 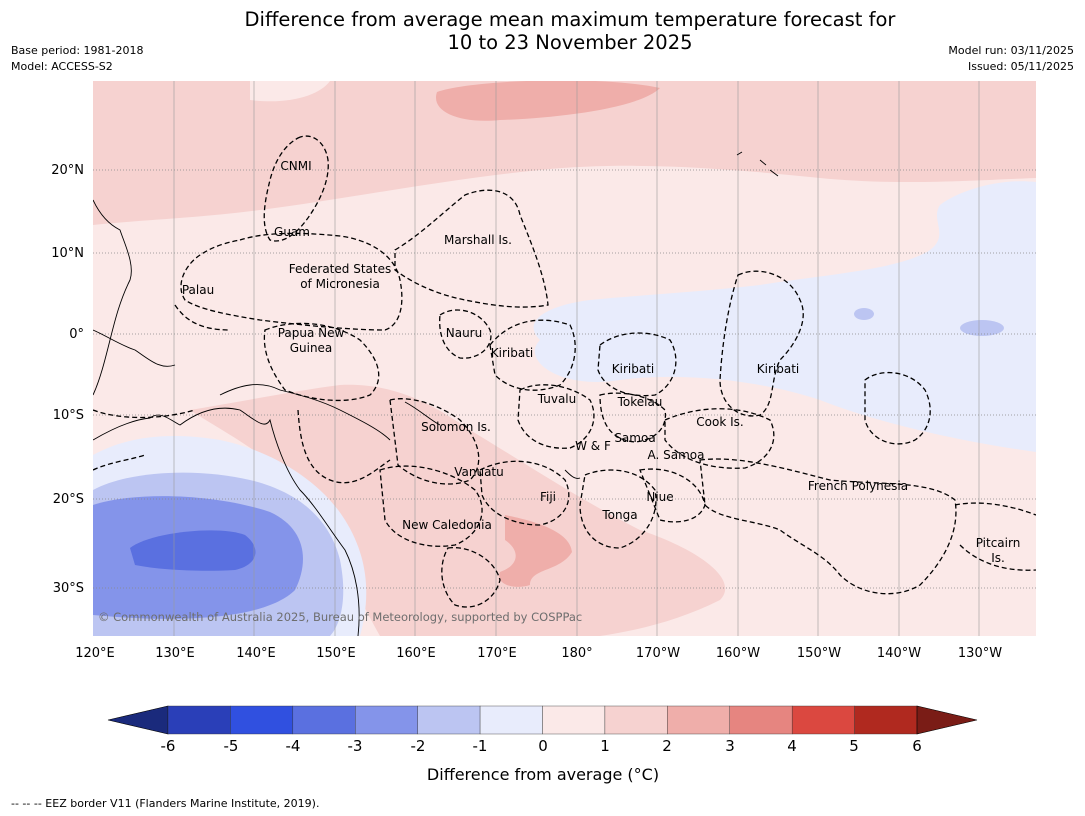 I want to click on colorbar-tick-label: 5, so click(x=854, y=746).